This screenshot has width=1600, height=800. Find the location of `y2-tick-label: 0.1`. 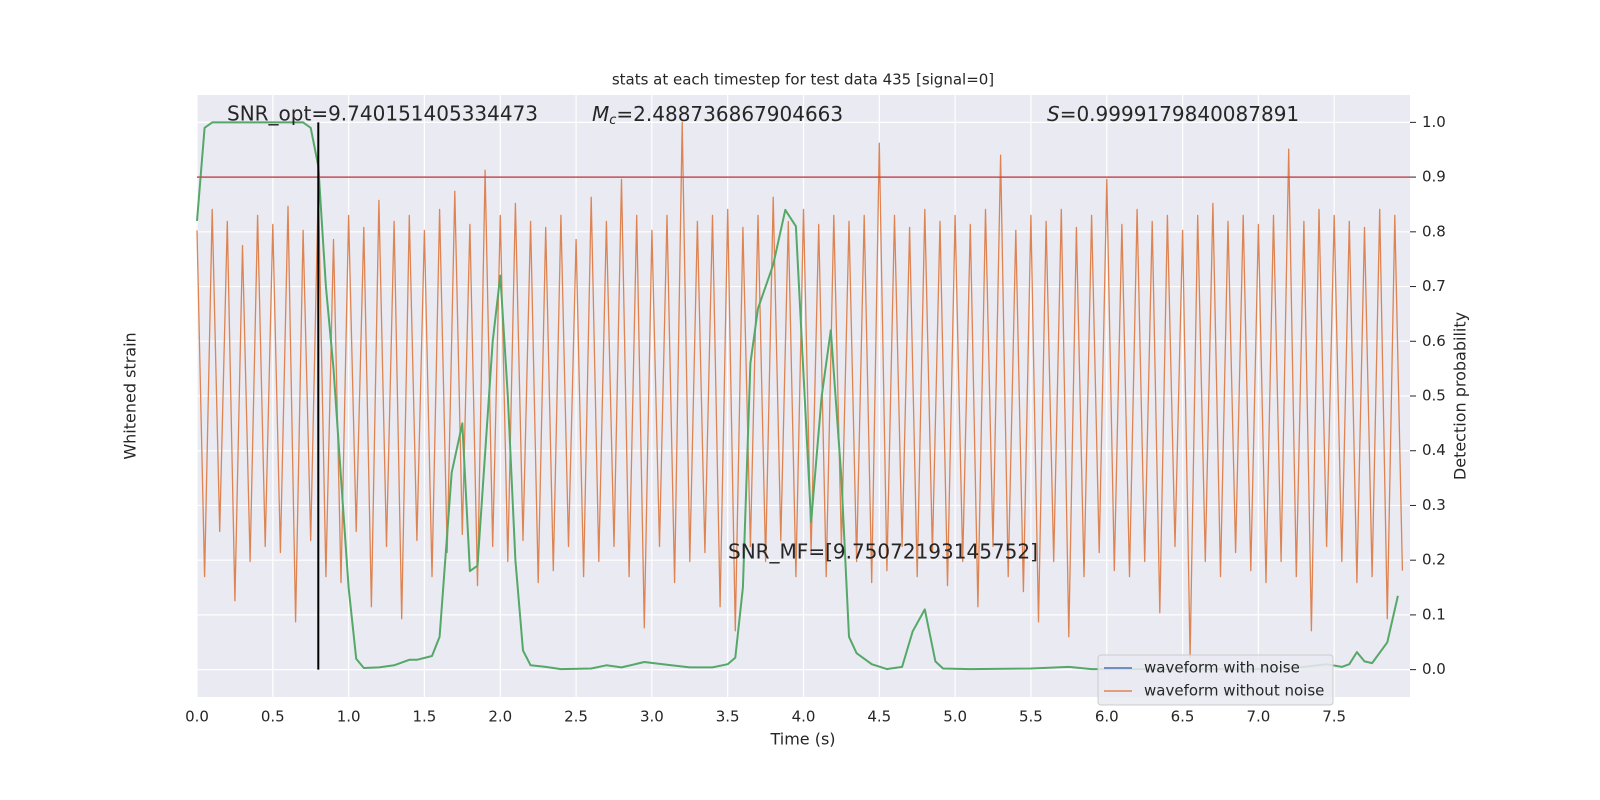

y2-tick-label: 0.1 is located at coordinates (1434, 614).